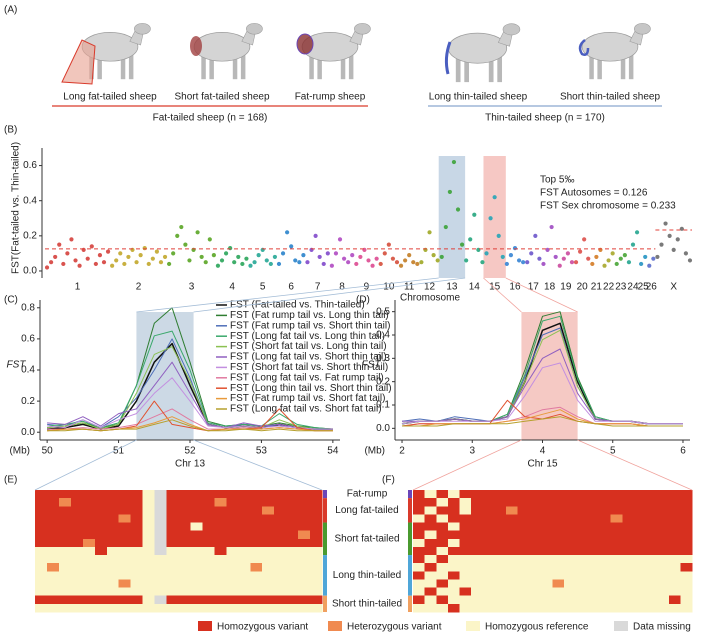  I want to click on group-label: Fat-rump, so click(367, 494).